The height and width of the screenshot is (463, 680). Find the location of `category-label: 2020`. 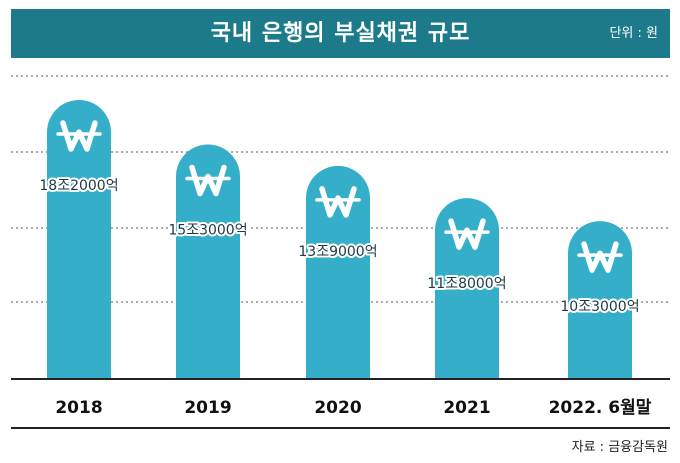

category-label: 2020 is located at coordinates (337, 408).